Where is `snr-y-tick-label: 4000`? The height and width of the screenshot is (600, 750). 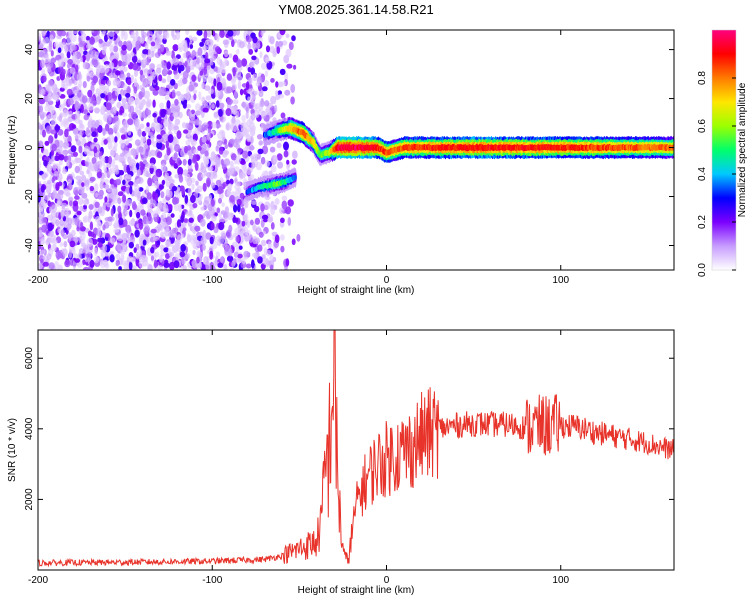 snr-y-tick-label: 4000 is located at coordinates (29, 428).